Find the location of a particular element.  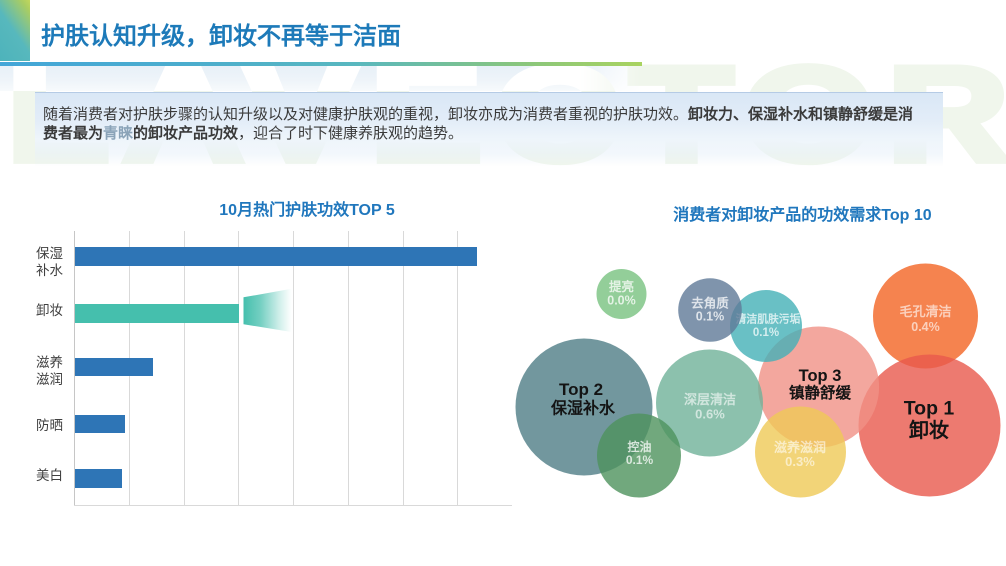

svg-text: 卸妆 is located at coordinates (929, 430).